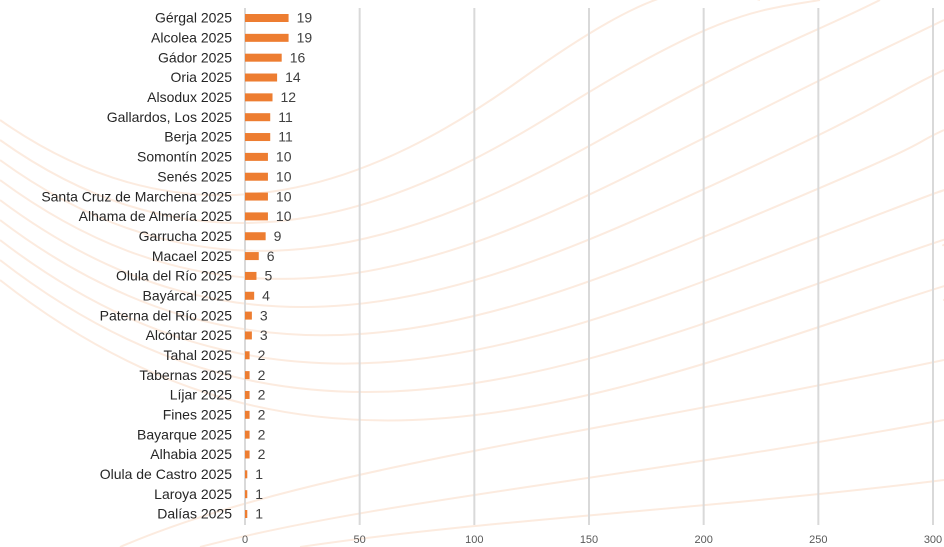 The width and height of the screenshot is (944, 547). Describe the element at coordinates (166, 474) in the screenshot. I see `y-tick-label: Olula de Castro 2025` at that location.